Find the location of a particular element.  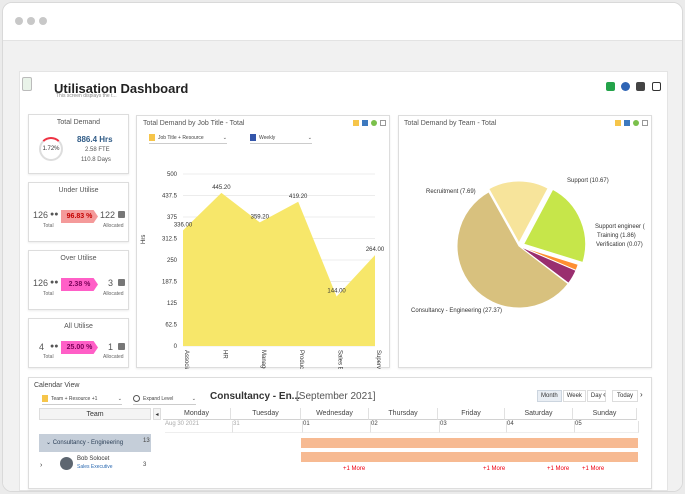

team-group-name: Consultancy - Engineering is located at coordinates (88, 443).